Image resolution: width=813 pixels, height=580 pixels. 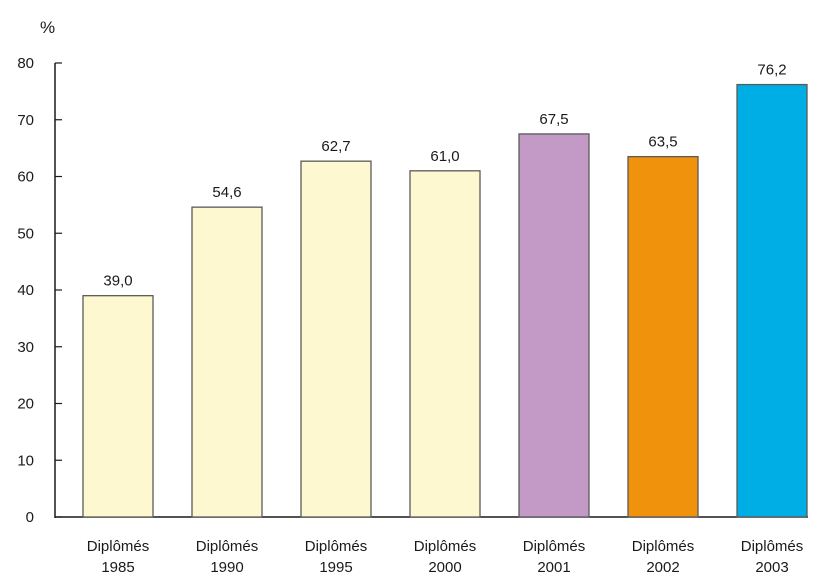 What do you see at coordinates (226, 567) in the screenshot?
I see `x-category-label: 1990` at bounding box center [226, 567].